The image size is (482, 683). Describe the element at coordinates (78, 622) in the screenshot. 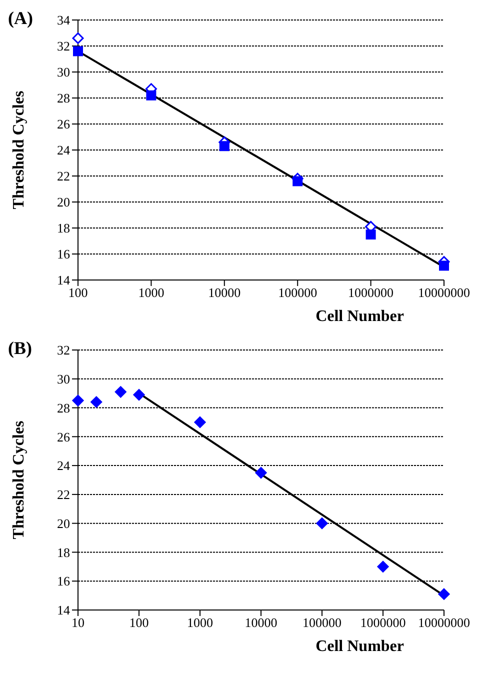

I see `x-tick-label: 10` at that location.